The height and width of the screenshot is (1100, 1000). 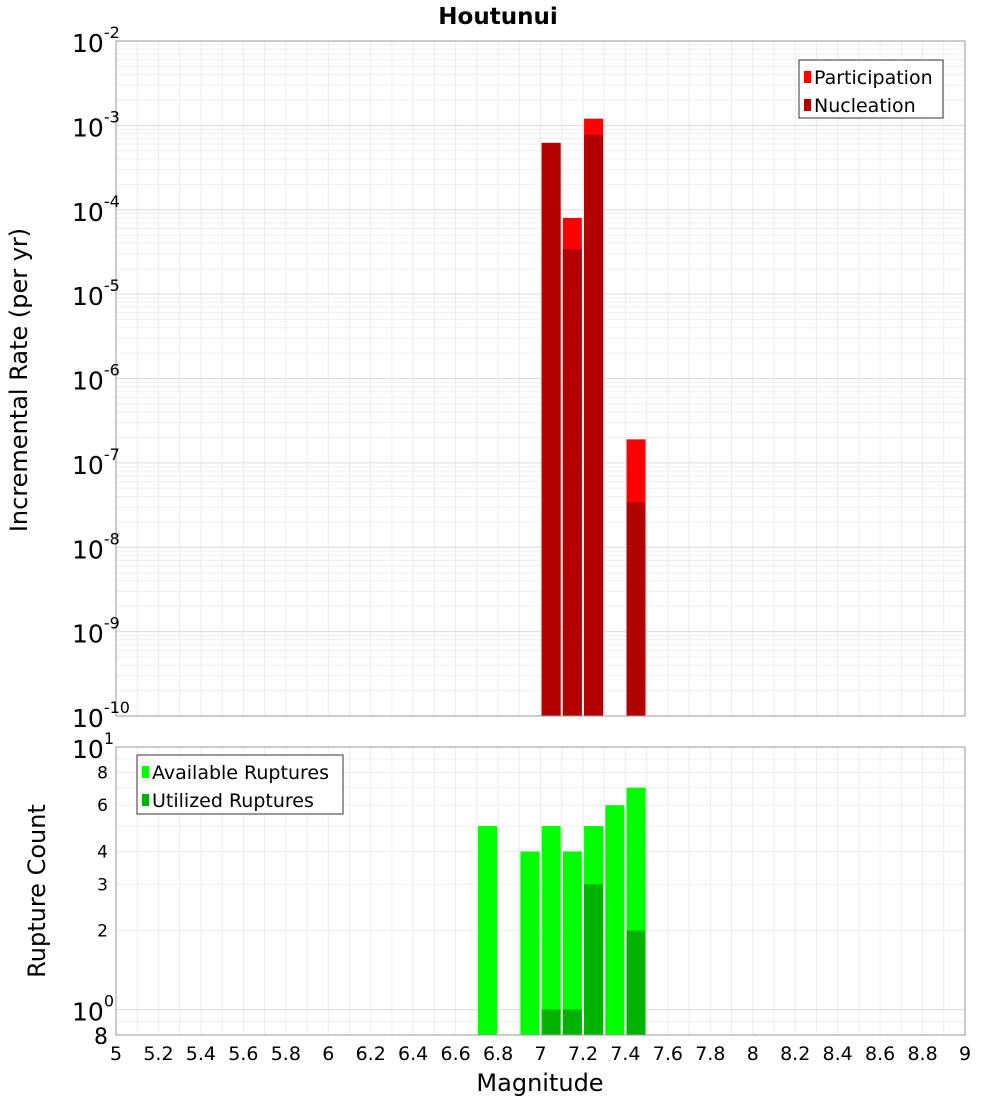 What do you see at coordinates (93, 746) in the screenshot?
I see `count-y-tick-major: 10¹` at bounding box center [93, 746].